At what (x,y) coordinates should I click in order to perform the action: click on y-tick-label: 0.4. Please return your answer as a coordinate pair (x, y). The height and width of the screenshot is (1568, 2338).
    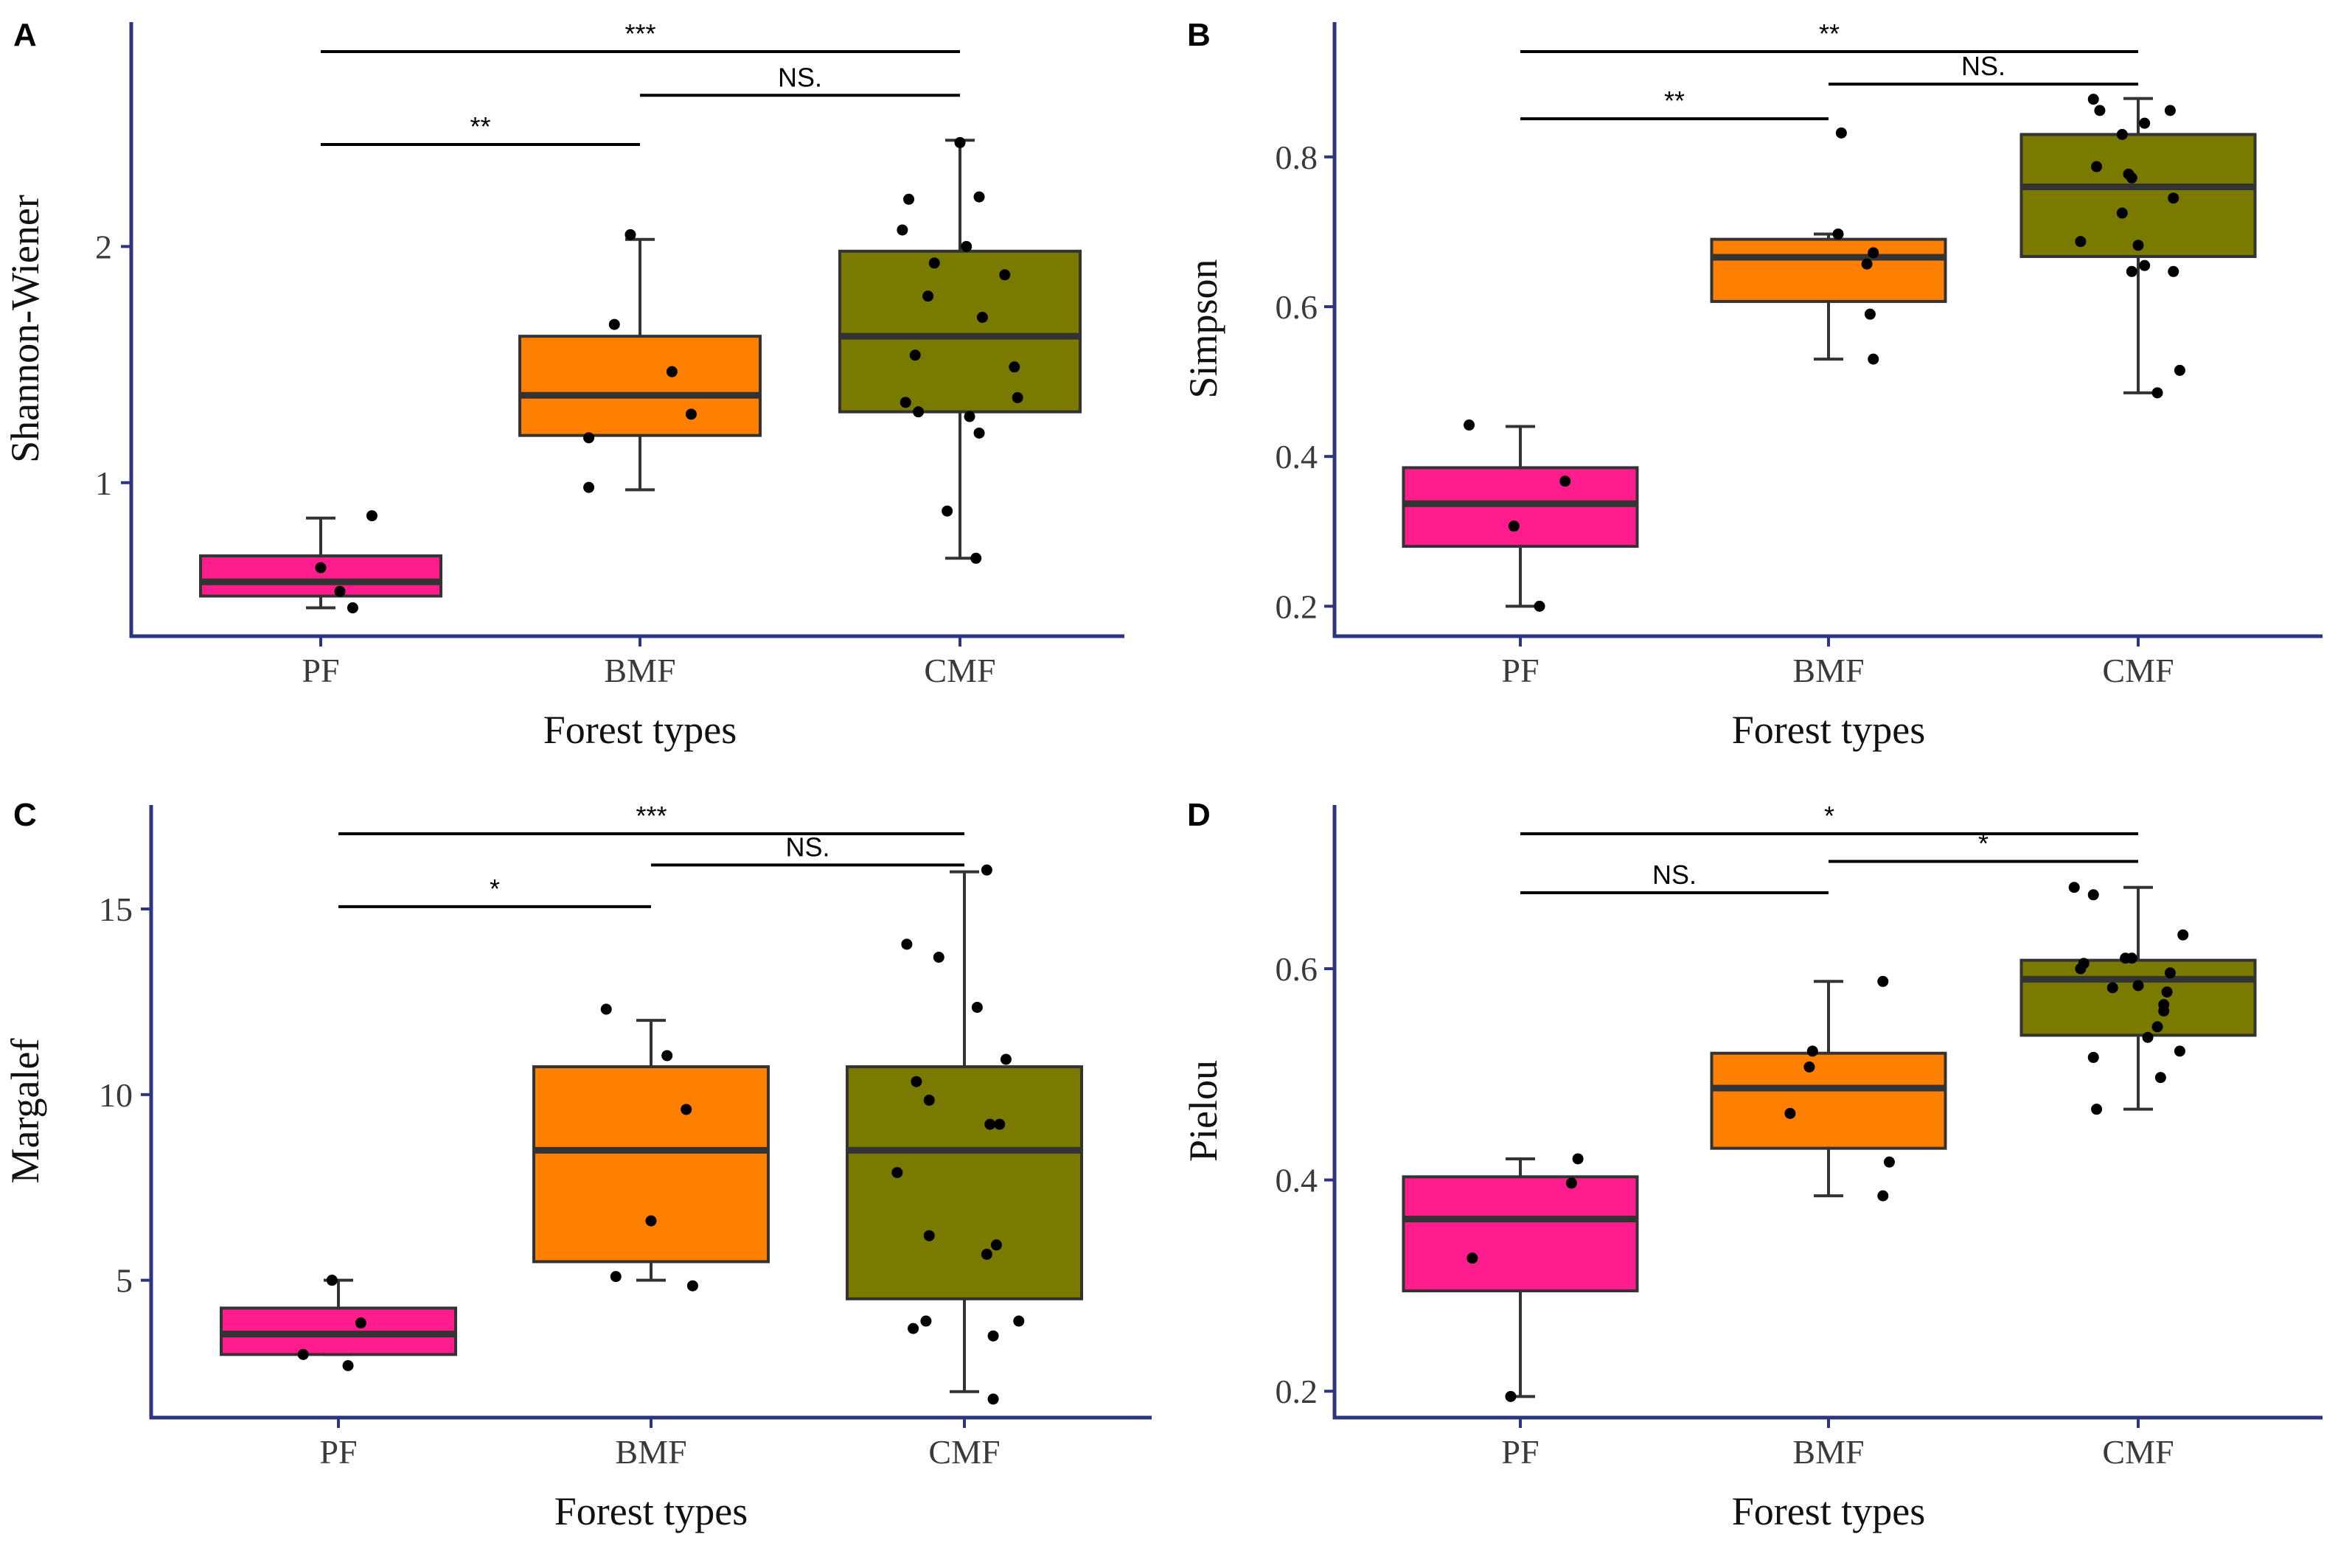
    Looking at the image, I should click on (1297, 456).